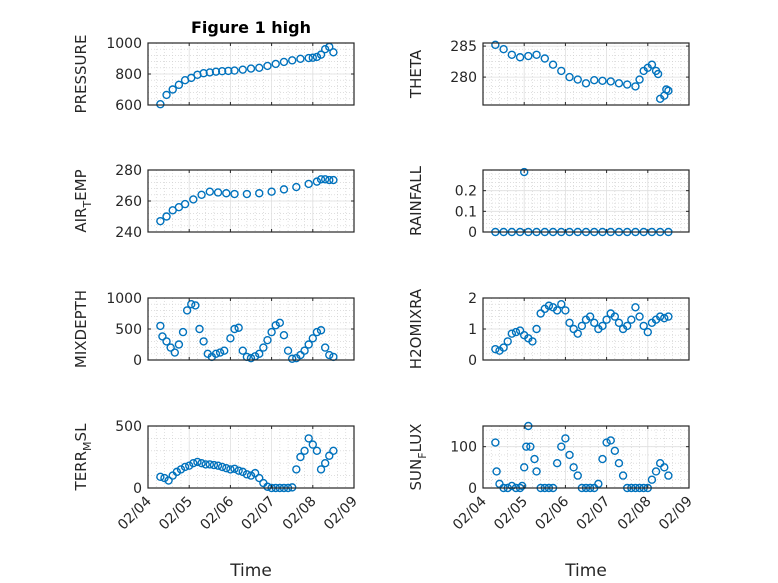 The image size is (778, 583). I want to click on y-axis-label-tail: EMP, so click(81, 184).